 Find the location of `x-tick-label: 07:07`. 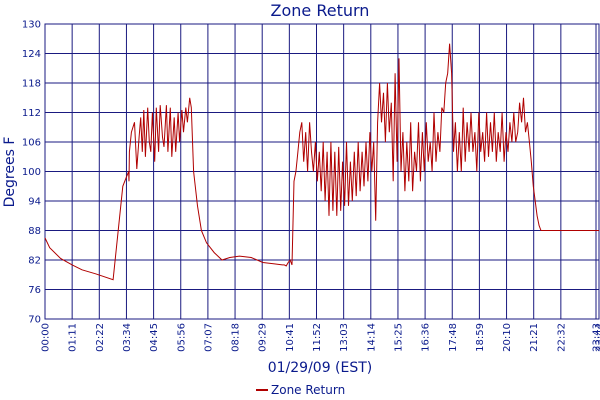

x-tick-label: 07:07 is located at coordinates (208, 337).